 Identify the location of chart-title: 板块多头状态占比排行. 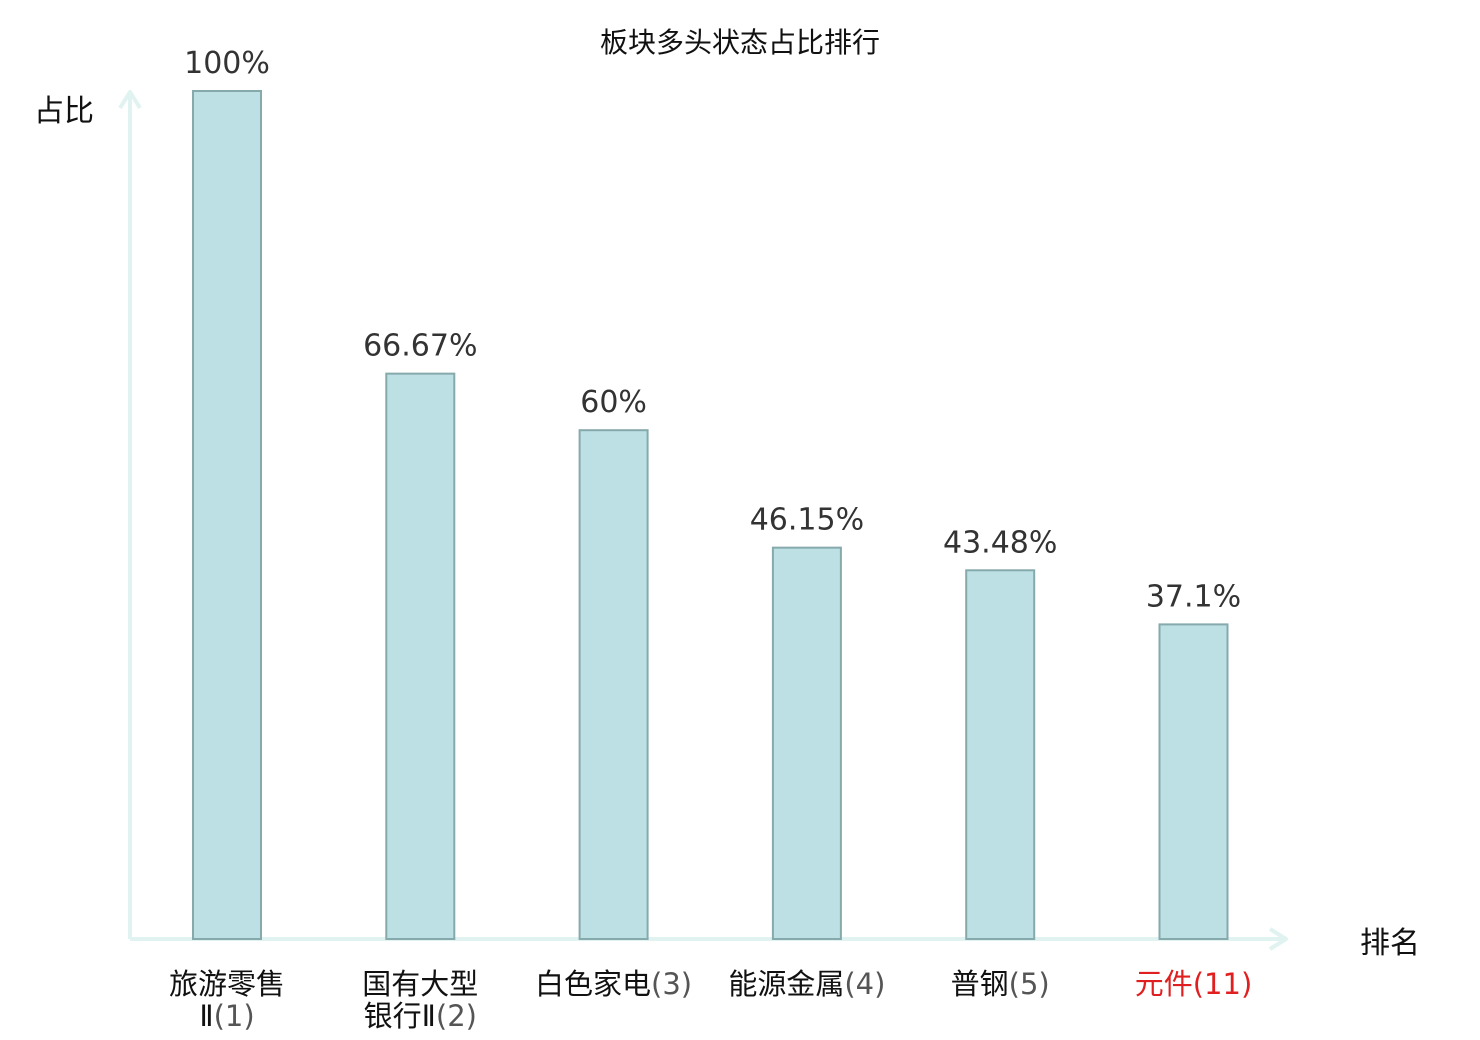
(740, 42).